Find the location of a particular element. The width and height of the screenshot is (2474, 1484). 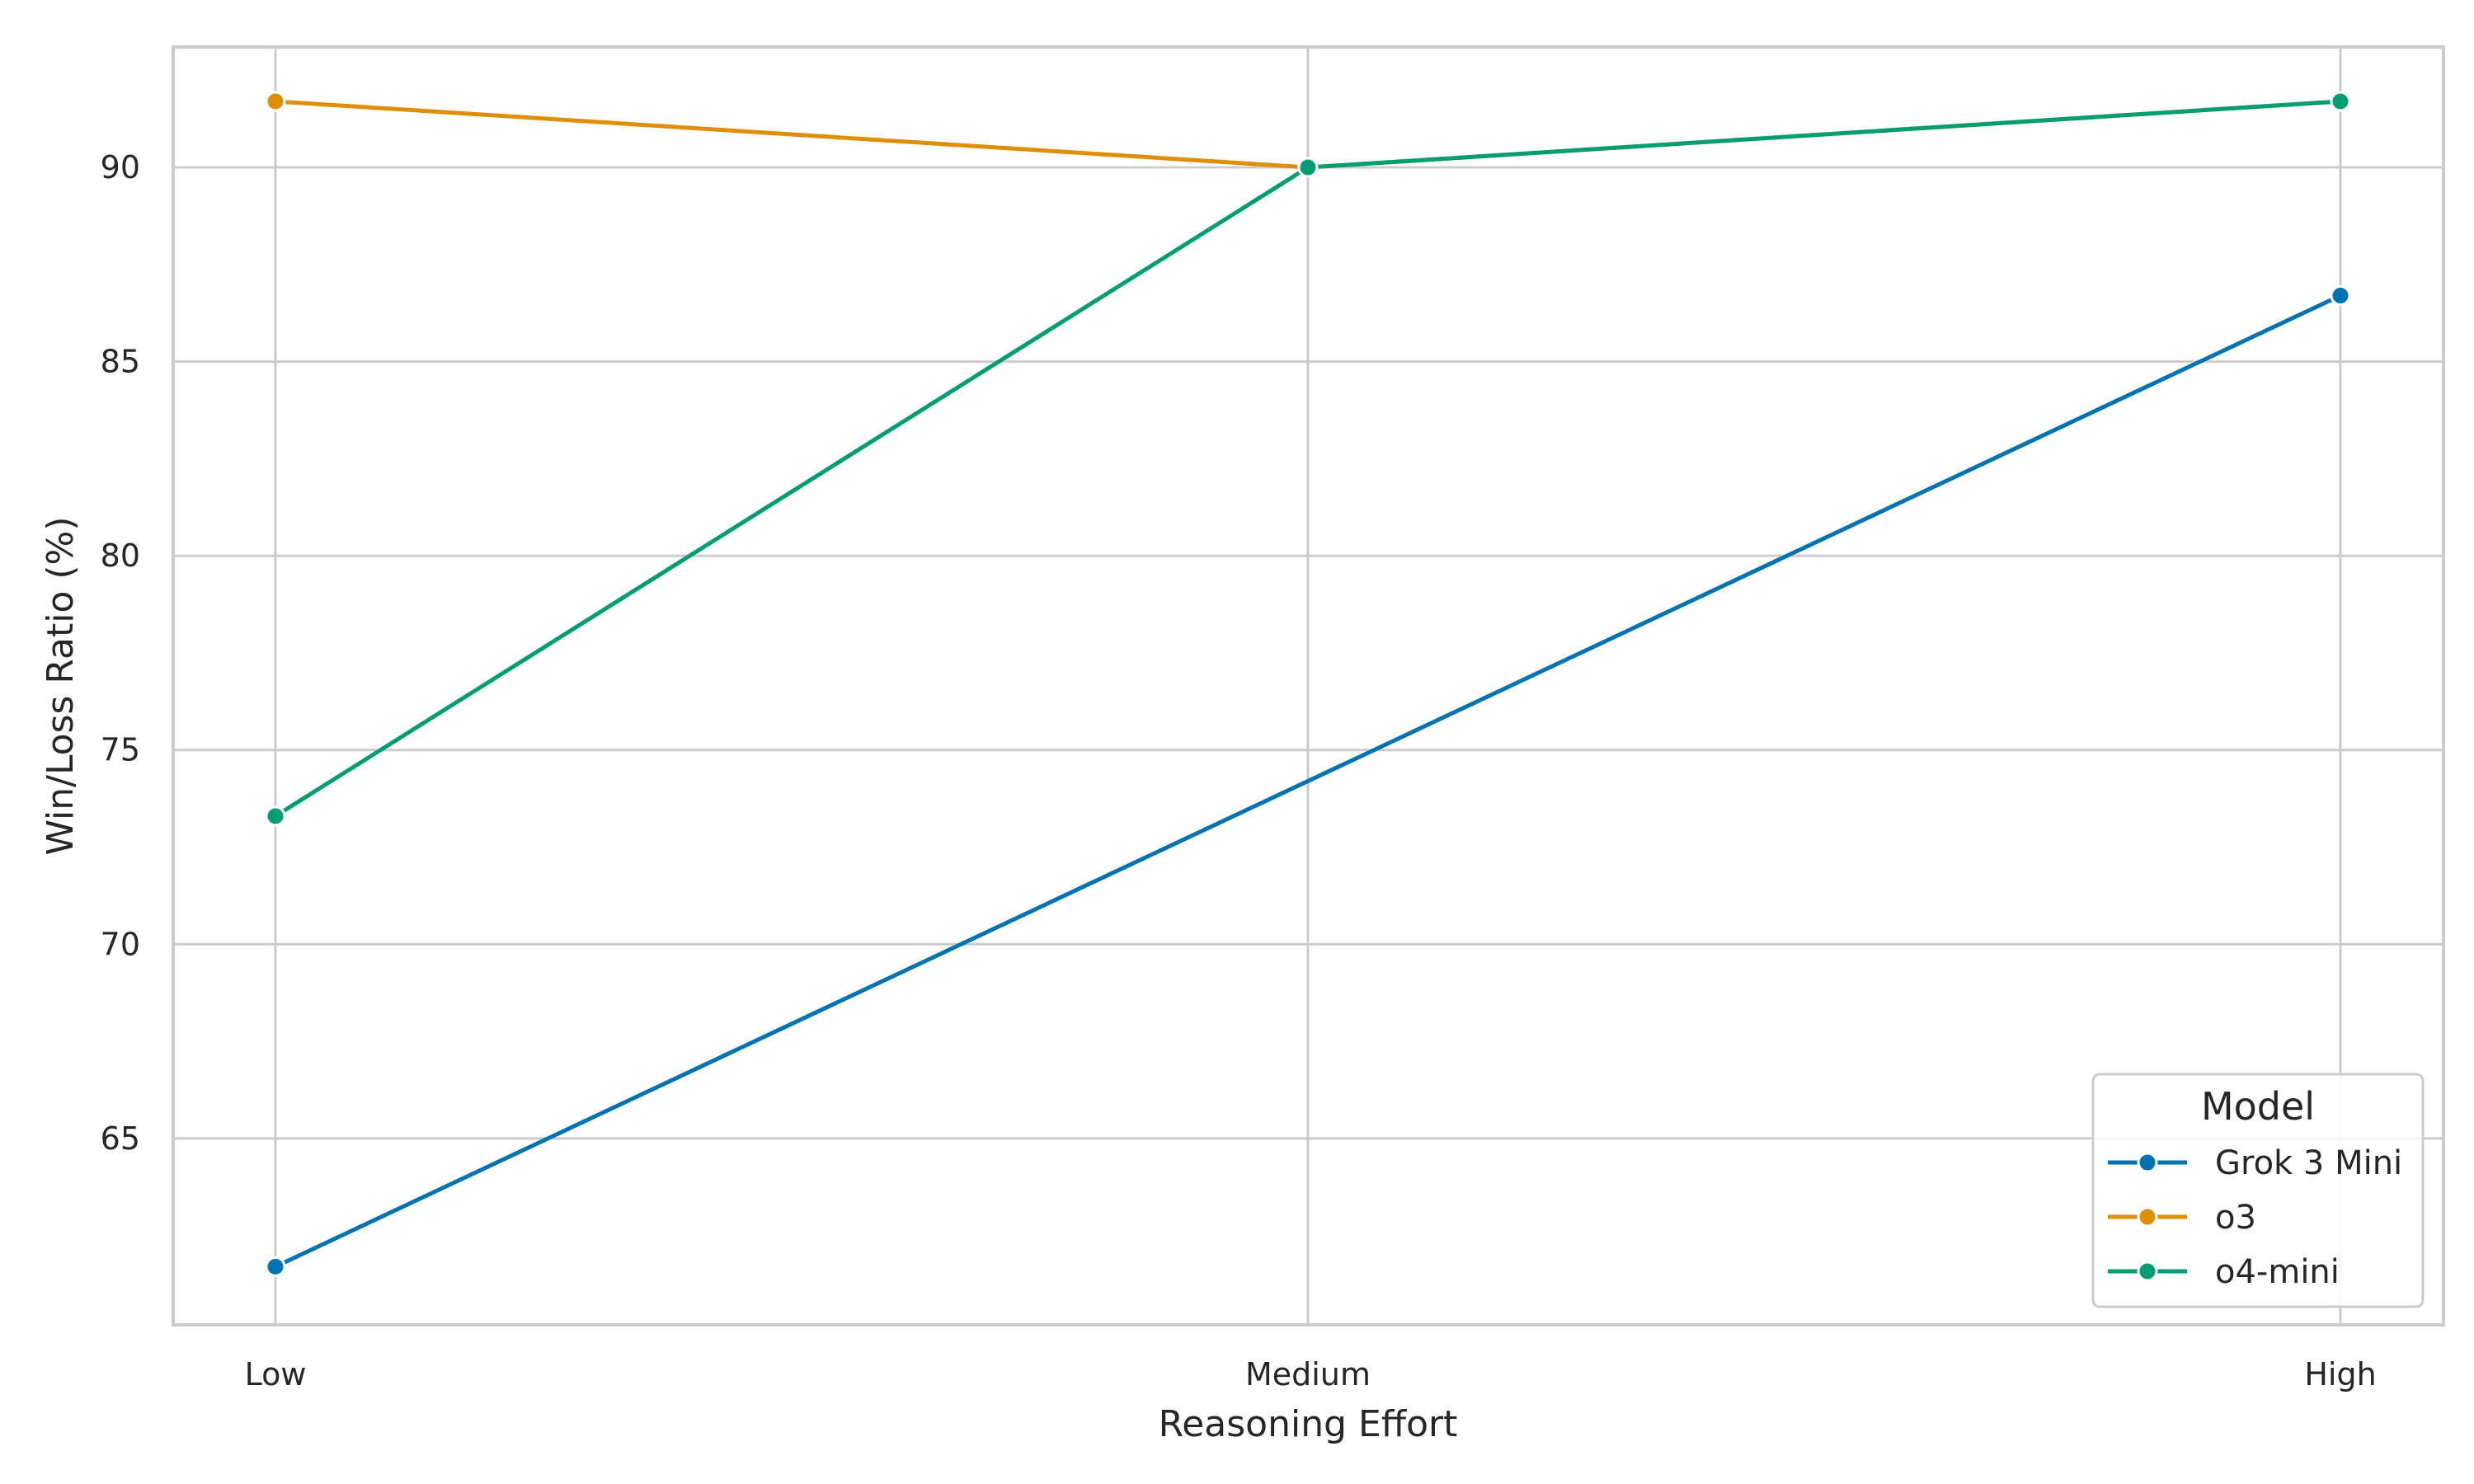

x-tick-label: High is located at coordinates (2340, 1374).